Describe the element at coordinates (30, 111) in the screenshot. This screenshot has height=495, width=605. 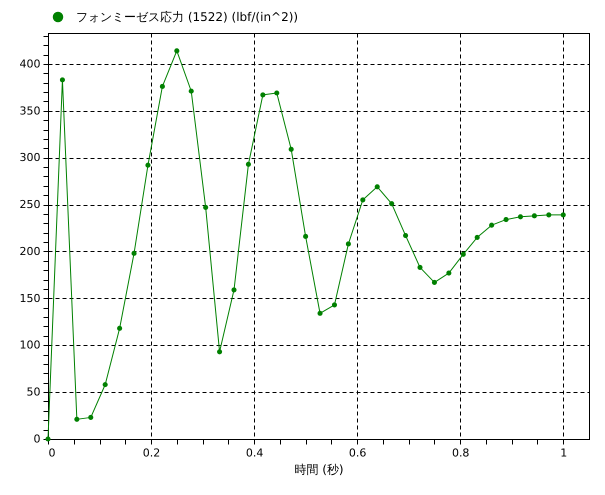
I see `y-tick-label: 350` at that location.